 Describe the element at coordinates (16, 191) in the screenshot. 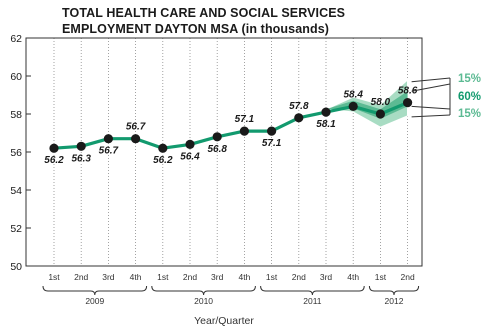

I see `y-tick-label: 54` at that location.